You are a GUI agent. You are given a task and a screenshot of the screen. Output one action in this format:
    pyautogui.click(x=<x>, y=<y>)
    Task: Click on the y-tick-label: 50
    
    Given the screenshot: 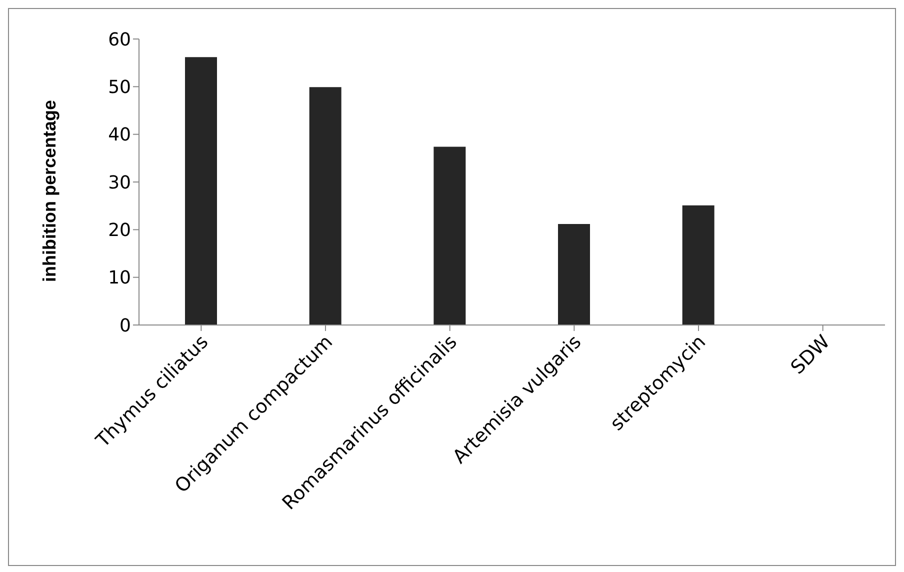 What is the action you would take?
    pyautogui.click(x=119, y=87)
    